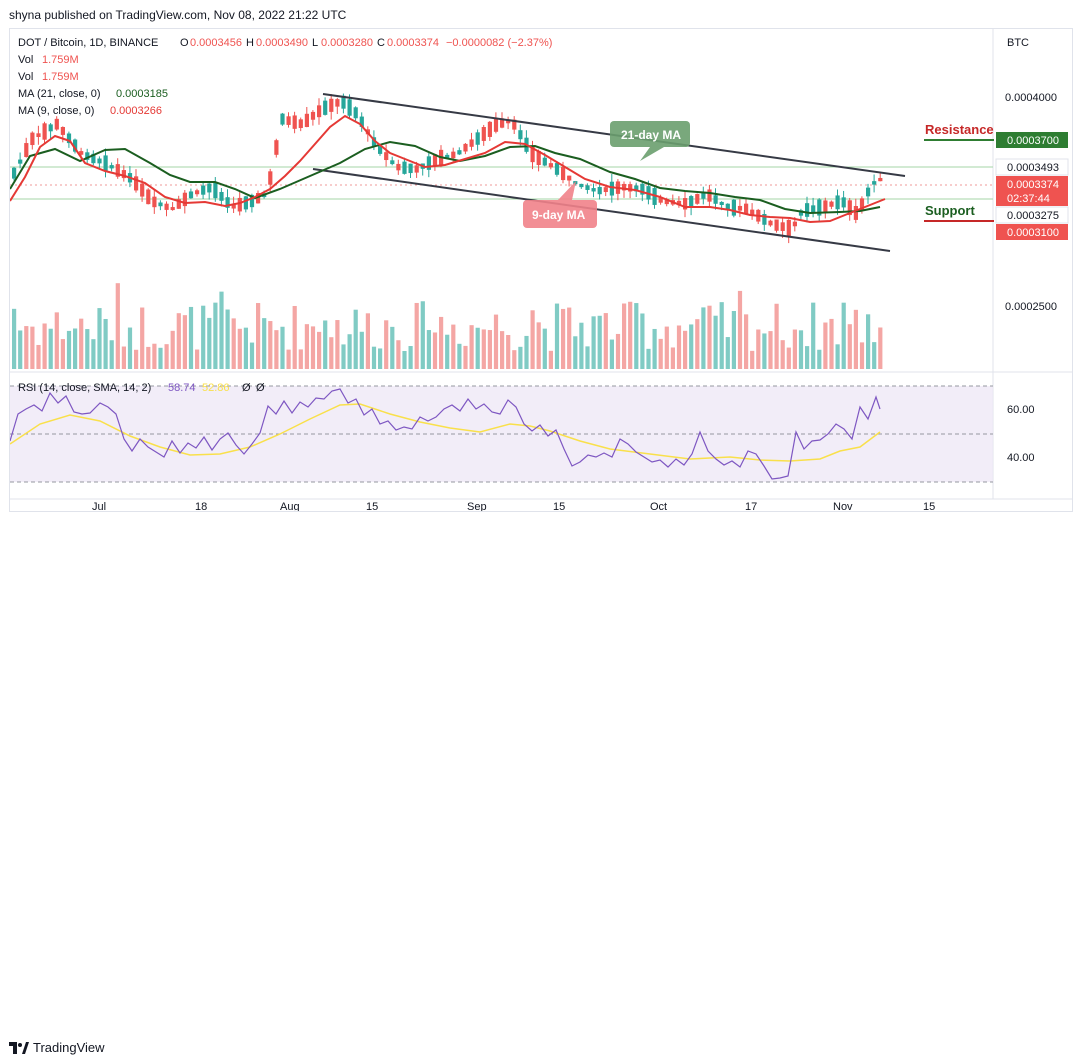  Describe the element at coordinates (751, 506) in the screenshot. I see `time-label: 17` at that location.